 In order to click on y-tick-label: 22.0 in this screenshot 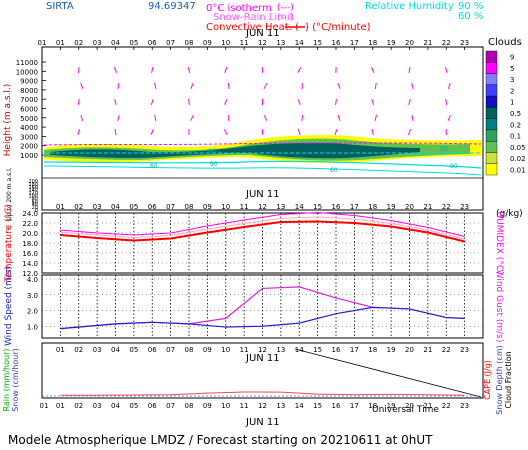, I will do `click(30, 224)`.